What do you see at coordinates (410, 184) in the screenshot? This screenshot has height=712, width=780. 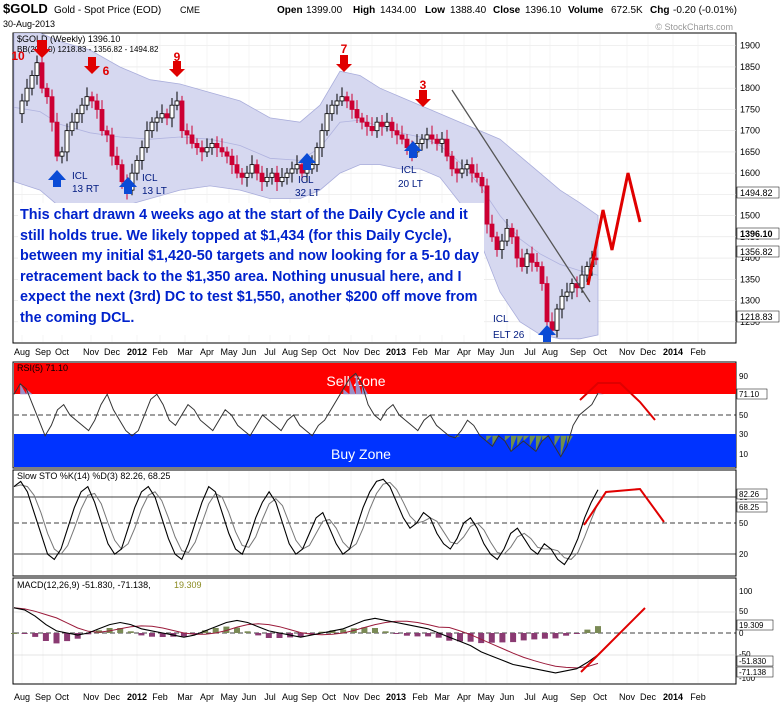 I see `icl-label-bottom: 20 LT` at bounding box center [410, 184].